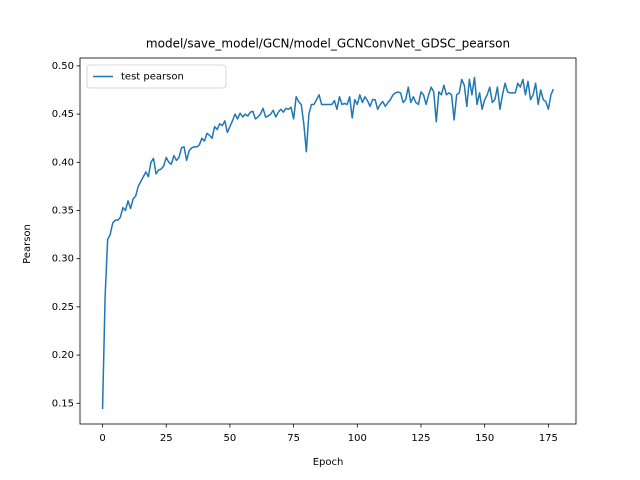  What do you see at coordinates (293, 438) in the screenshot?
I see `x-tick-label: 75` at bounding box center [293, 438].